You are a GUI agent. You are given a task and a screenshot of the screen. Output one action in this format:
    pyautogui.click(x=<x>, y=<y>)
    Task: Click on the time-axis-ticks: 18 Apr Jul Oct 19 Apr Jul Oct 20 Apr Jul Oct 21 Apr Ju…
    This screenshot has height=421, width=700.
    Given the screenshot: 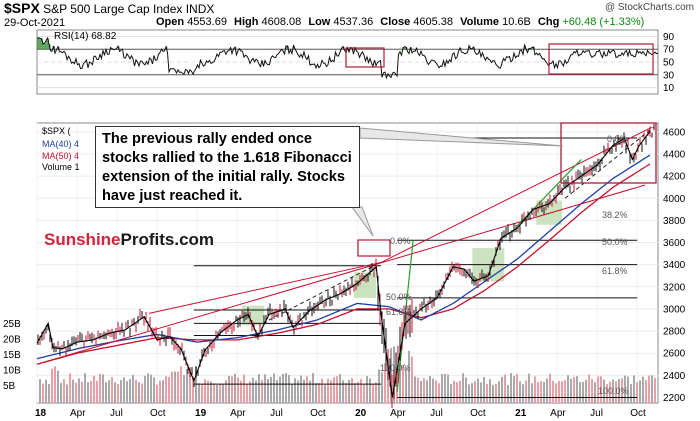 What is the action you would take?
    pyautogui.click(x=340, y=413)
    